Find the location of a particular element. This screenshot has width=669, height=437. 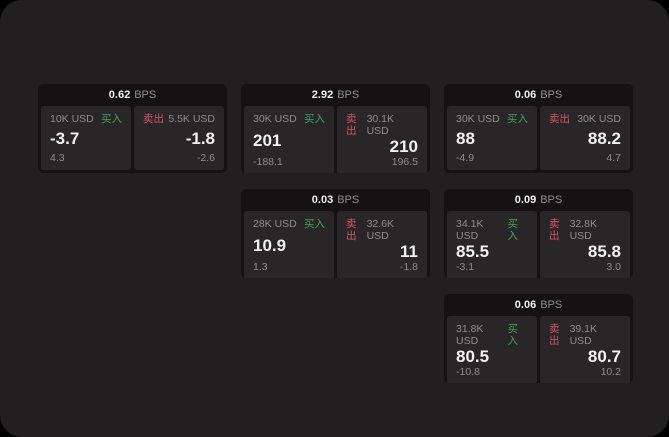

sell-price: 85.8 is located at coordinates (604, 251).